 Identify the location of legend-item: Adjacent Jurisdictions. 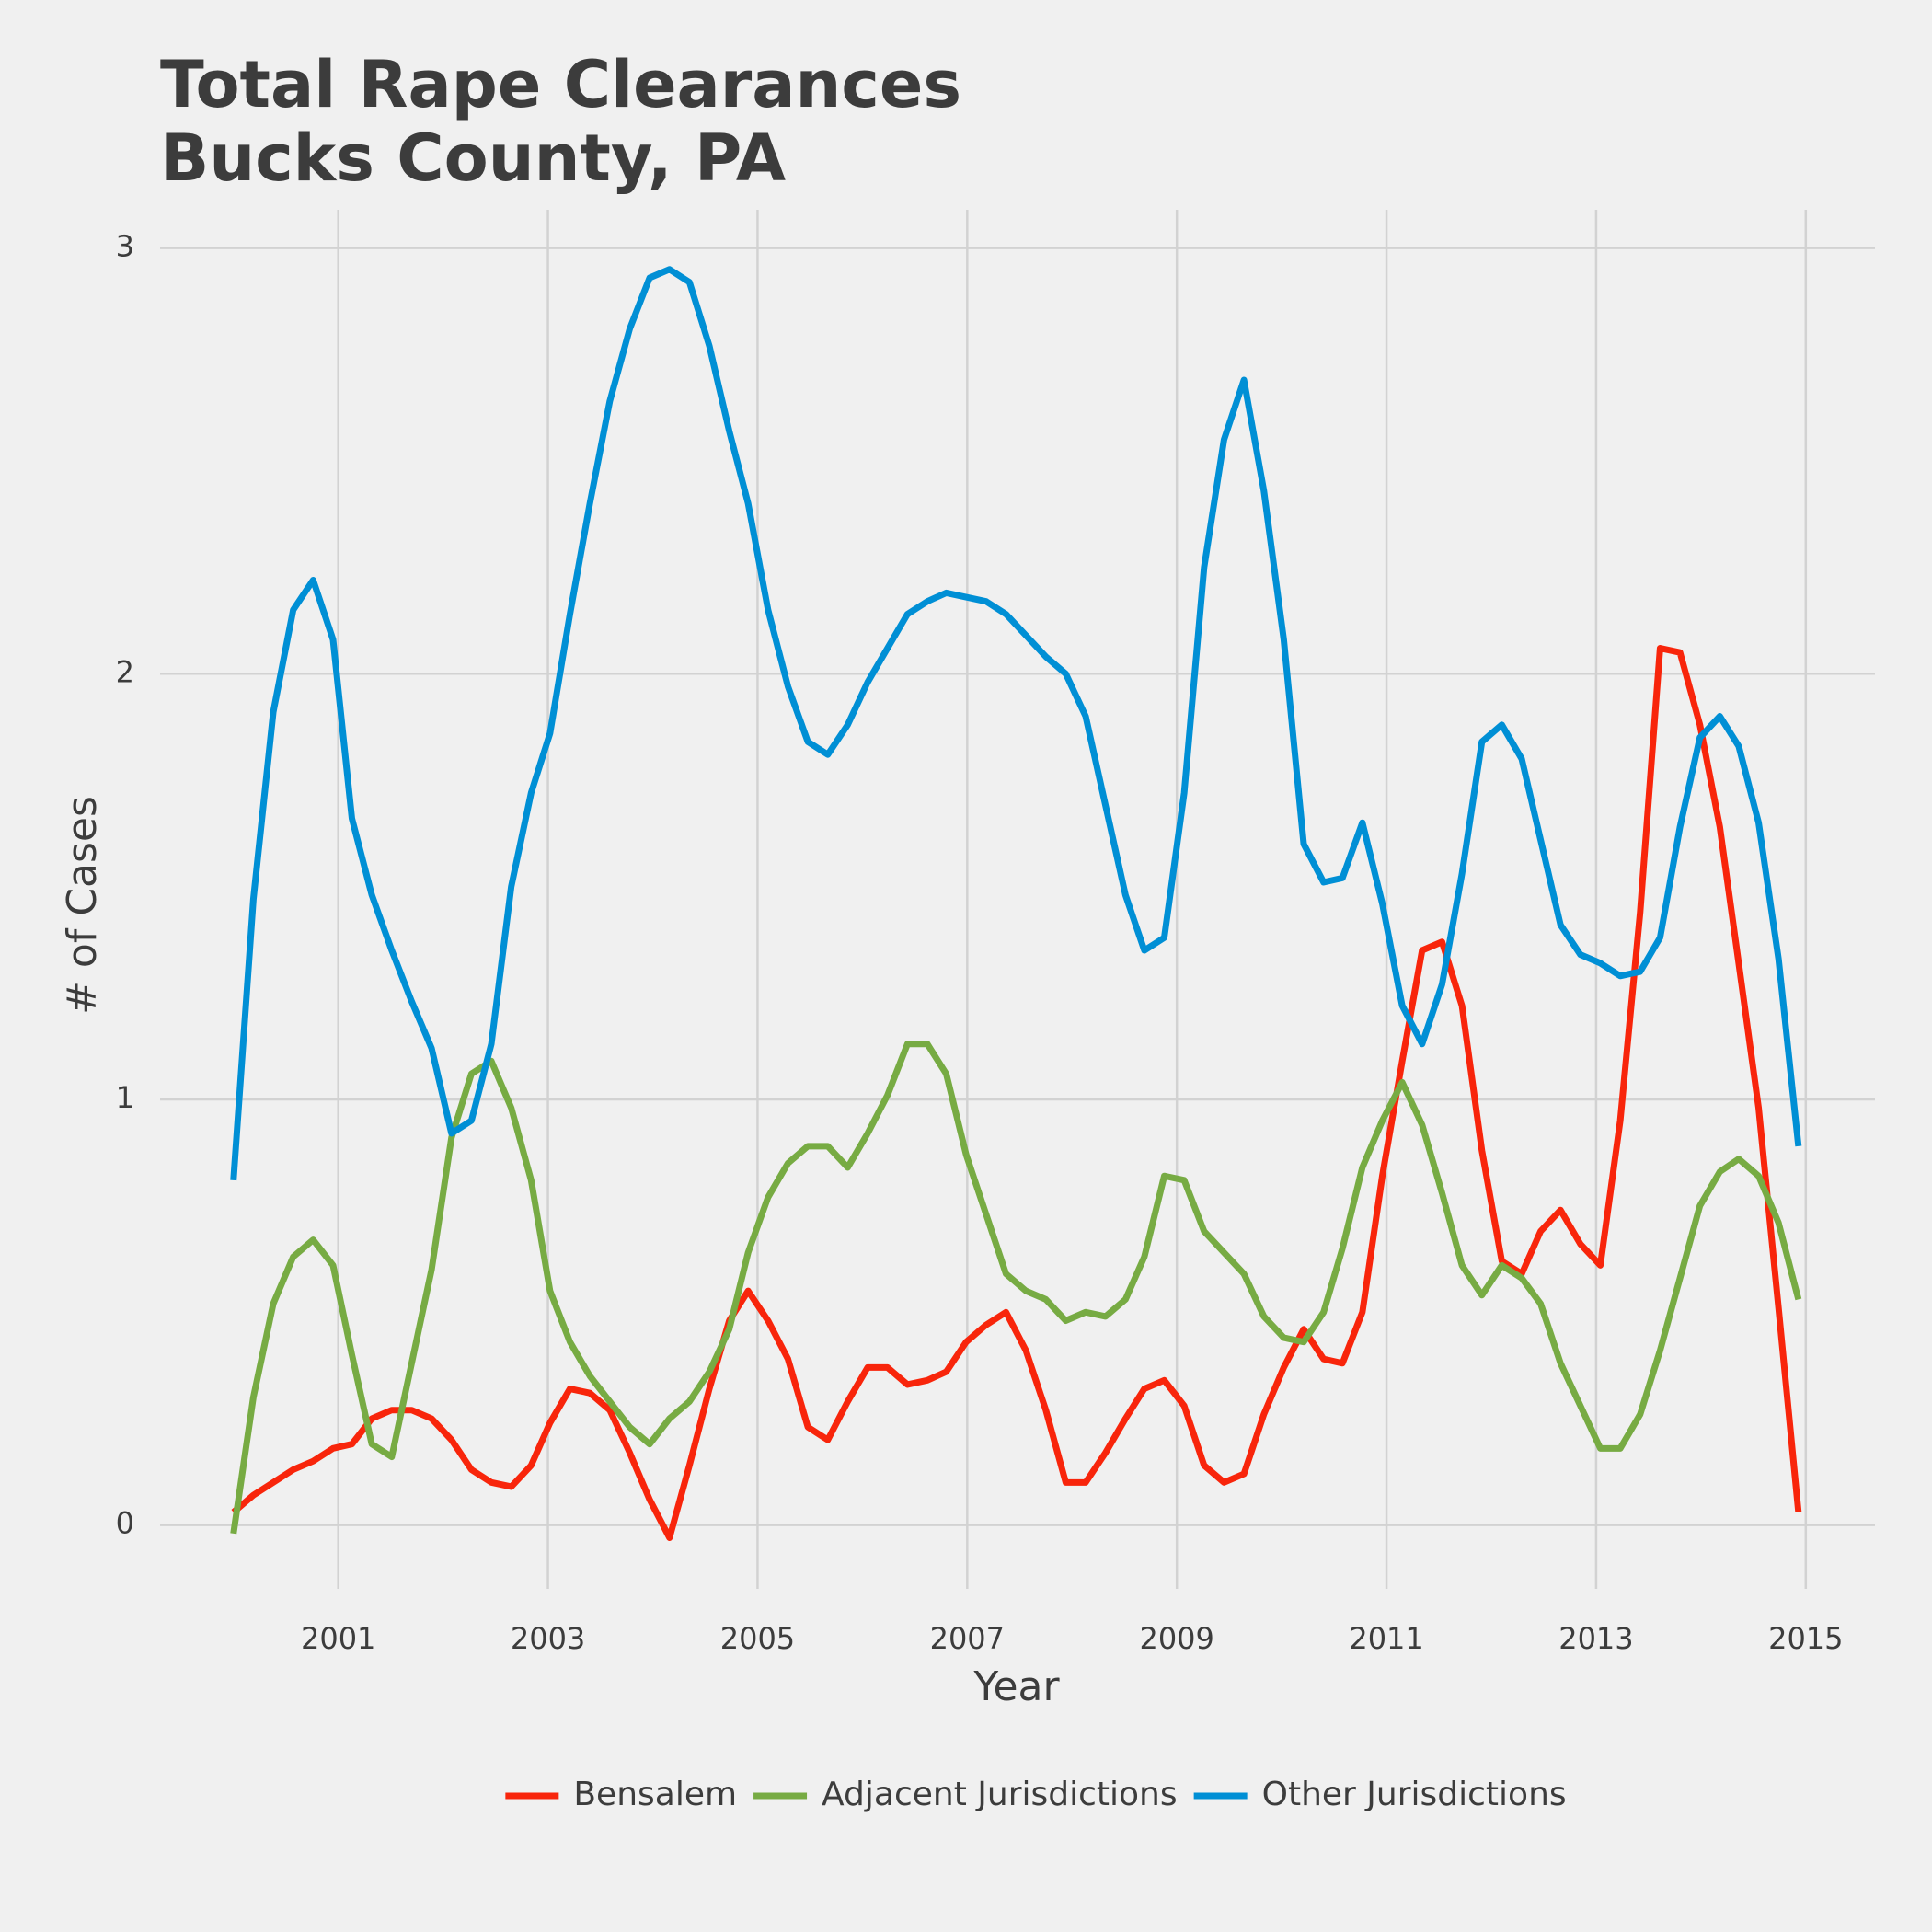
(965, 1794).